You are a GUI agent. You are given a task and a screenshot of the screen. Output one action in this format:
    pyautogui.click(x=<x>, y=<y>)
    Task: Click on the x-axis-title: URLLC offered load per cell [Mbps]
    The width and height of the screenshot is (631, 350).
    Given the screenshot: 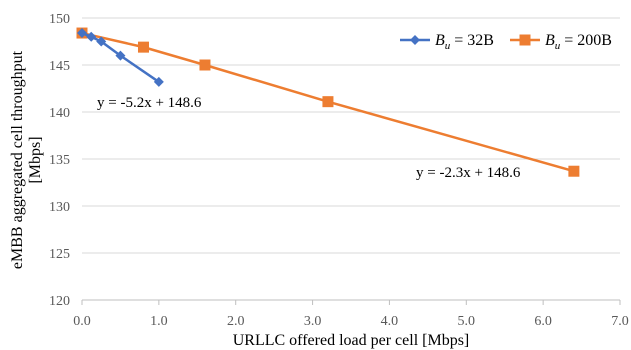 What is the action you would take?
    pyautogui.click(x=351, y=340)
    